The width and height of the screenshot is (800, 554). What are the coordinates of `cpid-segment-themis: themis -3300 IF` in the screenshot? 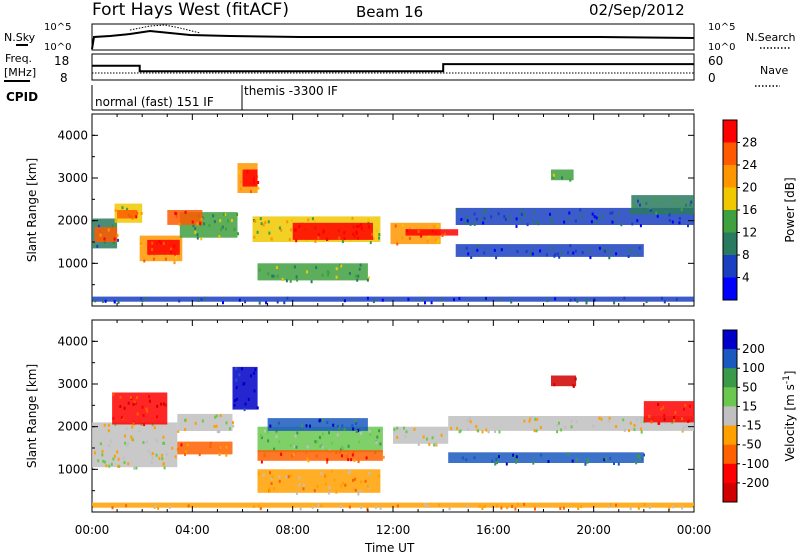 It's located at (291, 91).